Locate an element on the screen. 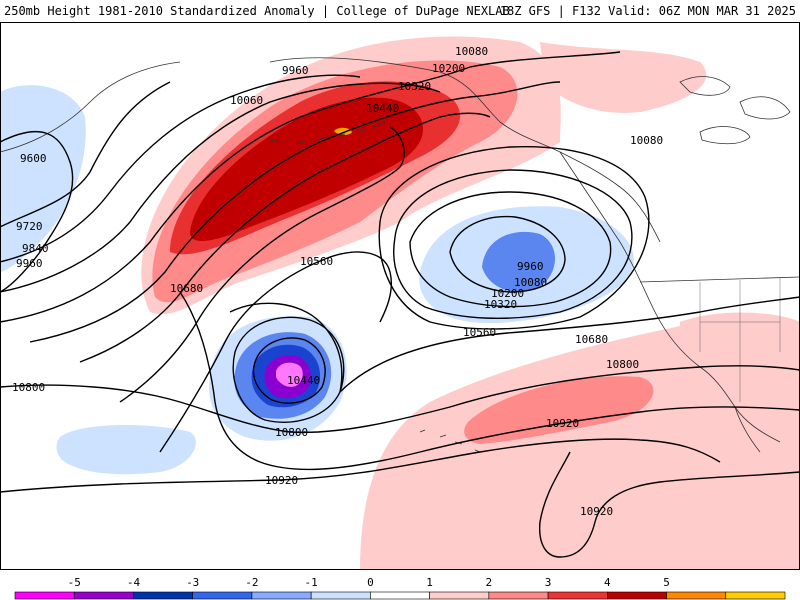 The height and width of the screenshot is (600, 800). contour-10080-trough is located at coordinates (510, 249).